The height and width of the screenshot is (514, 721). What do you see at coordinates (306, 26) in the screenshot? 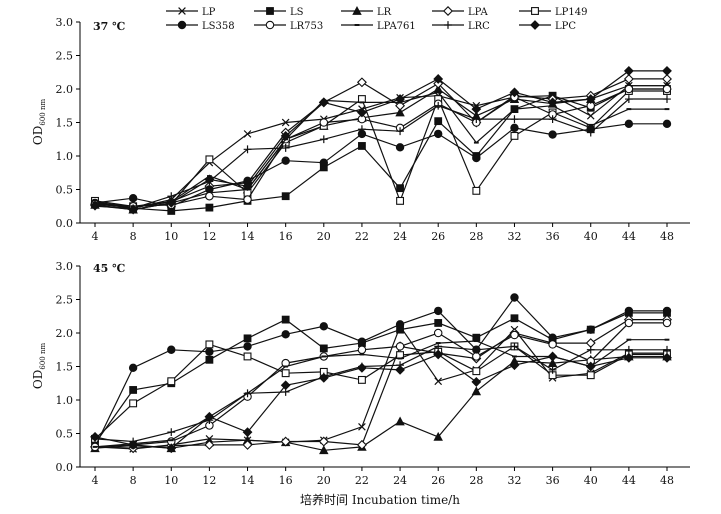
I see `legend-label: LR753` at bounding box center [306, 26].